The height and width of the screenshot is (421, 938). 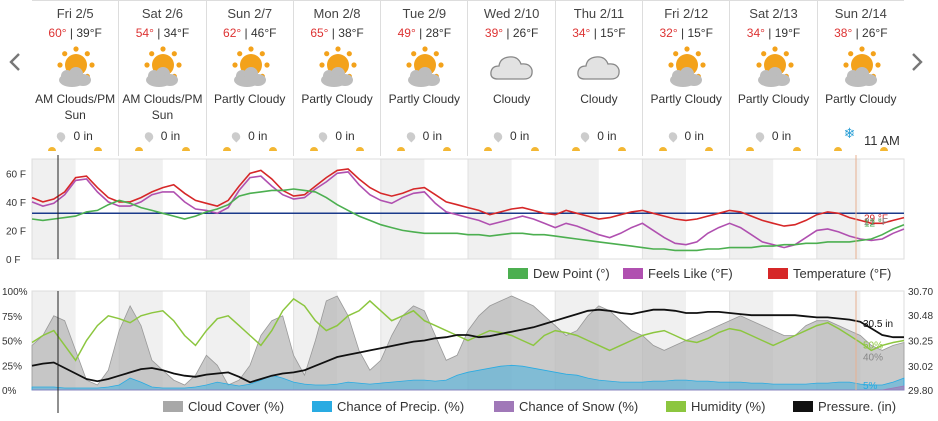 I want to click on end-value-label: 50%, so click(x=873, y=346).